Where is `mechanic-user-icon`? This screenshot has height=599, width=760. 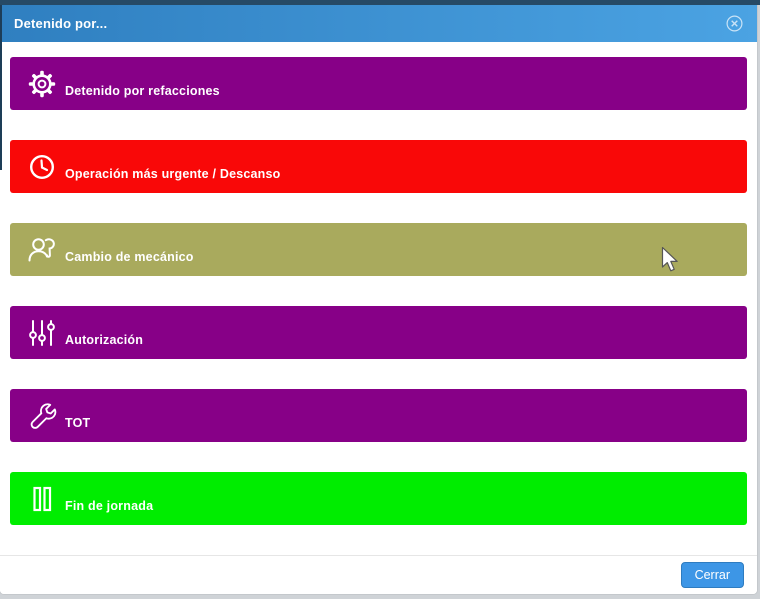 mechanic-user-icon is located at coordinates (41, 249).